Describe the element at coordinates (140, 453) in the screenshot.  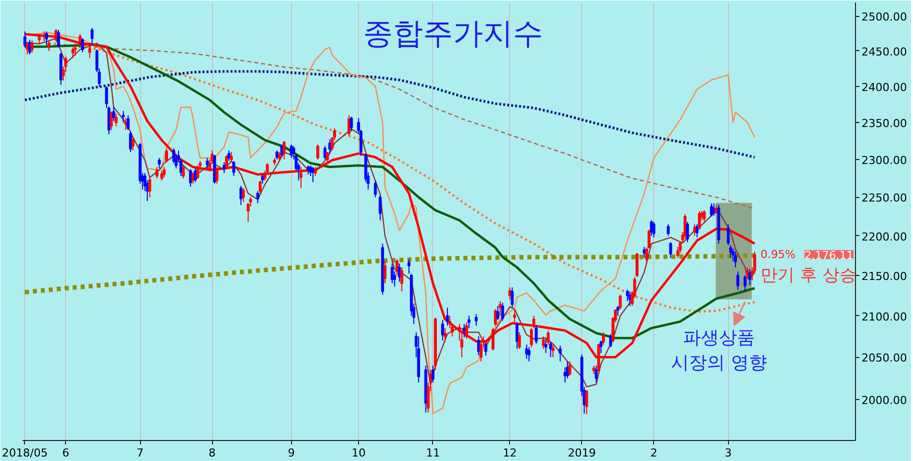
I see `x-tick-label: 7` at that location.